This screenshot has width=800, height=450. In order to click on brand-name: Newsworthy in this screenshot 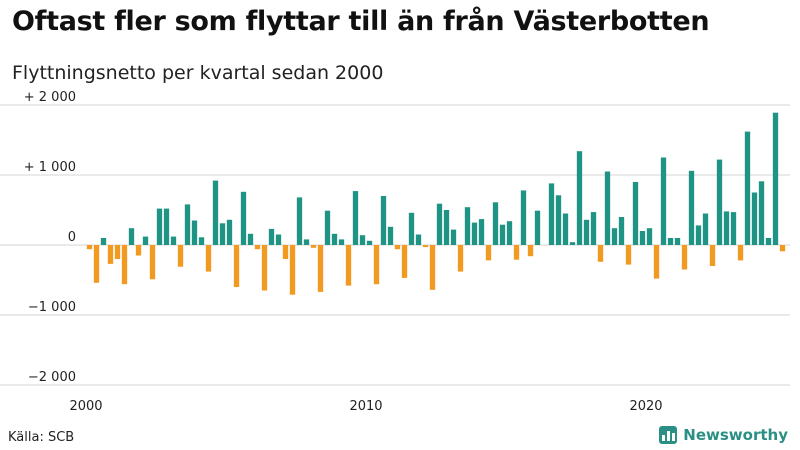, I will do `click(735, 435)`.